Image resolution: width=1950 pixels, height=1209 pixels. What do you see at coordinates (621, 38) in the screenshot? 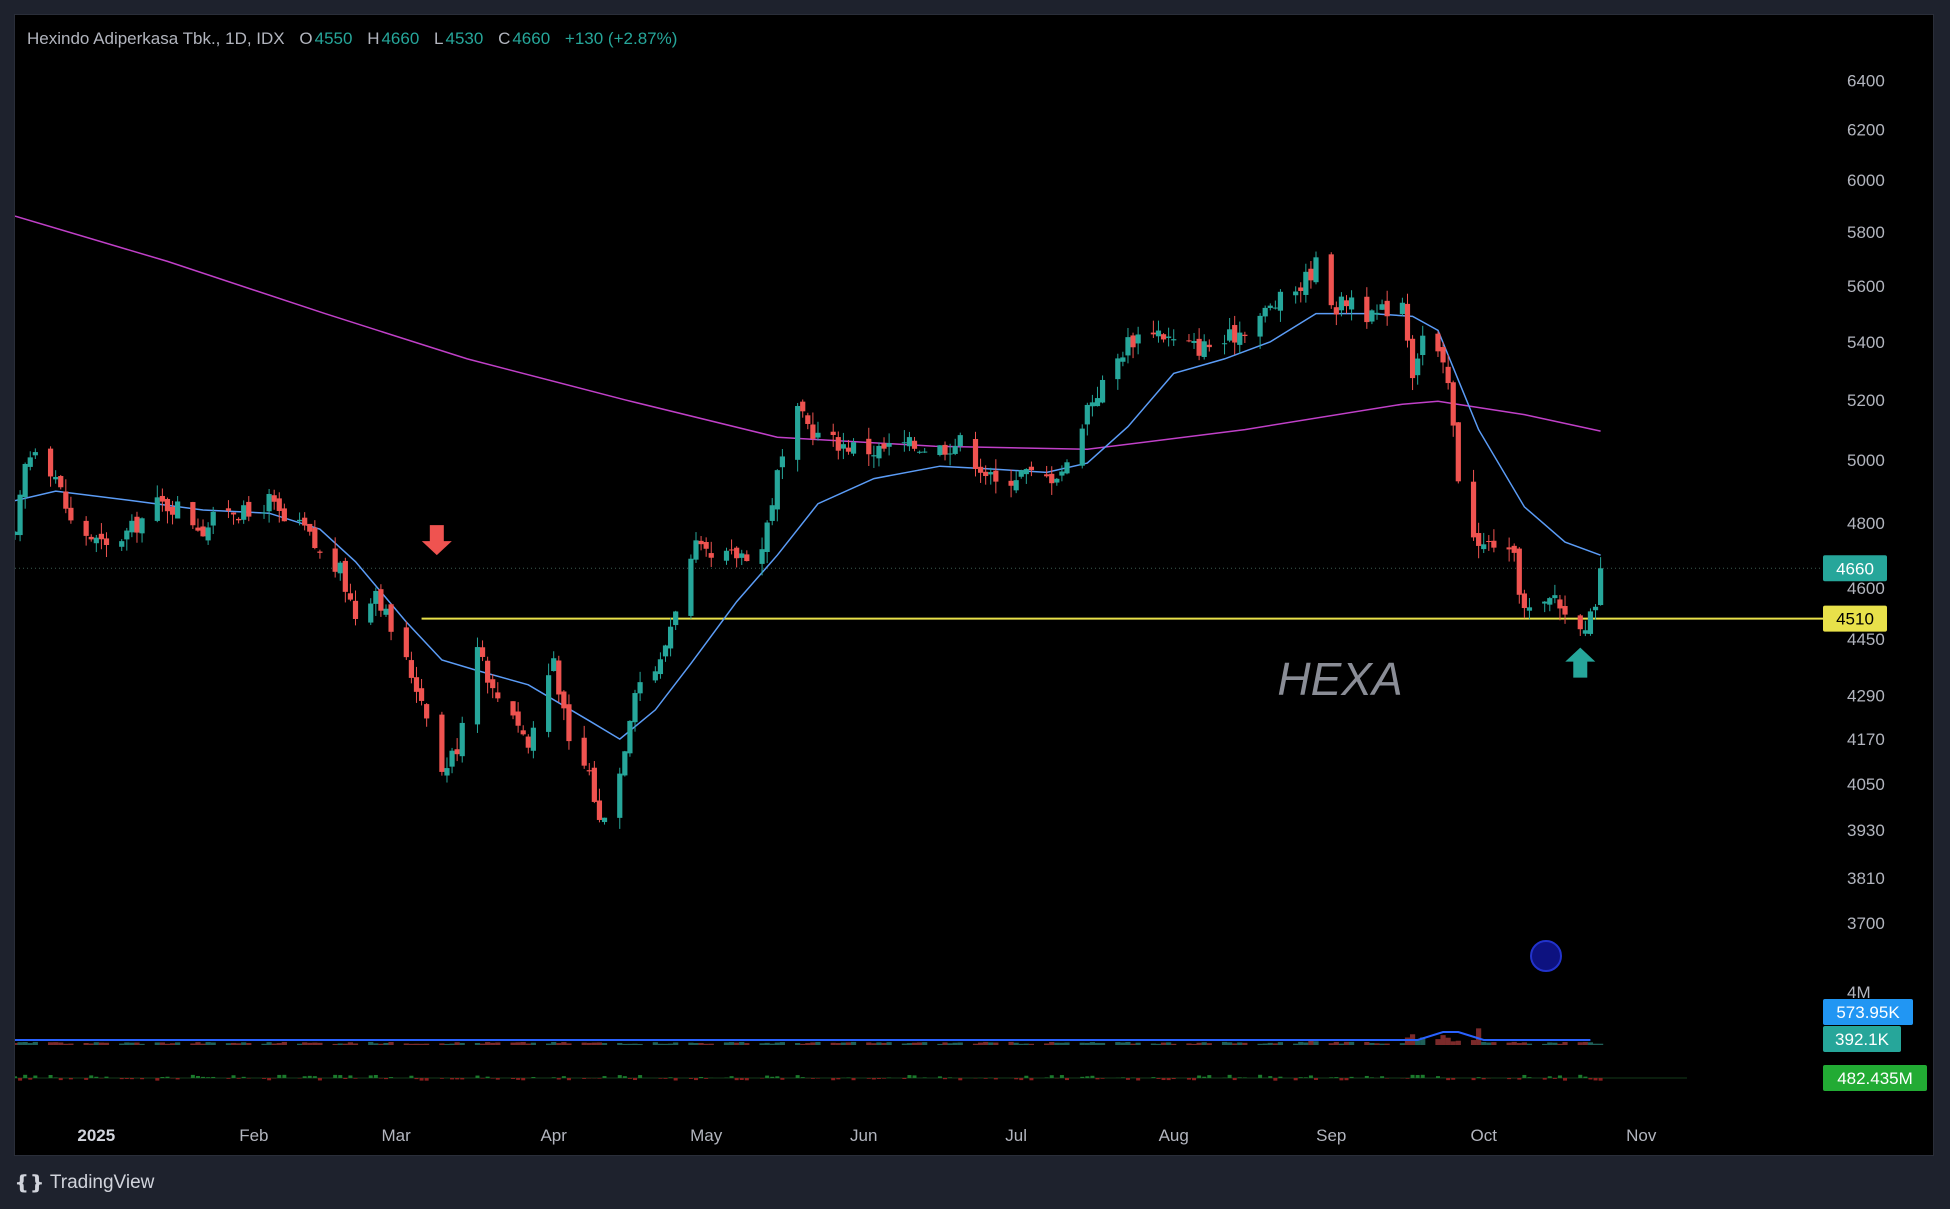
I see `change-value: +130 (+2.87%)` at bounding box center [621, 38].